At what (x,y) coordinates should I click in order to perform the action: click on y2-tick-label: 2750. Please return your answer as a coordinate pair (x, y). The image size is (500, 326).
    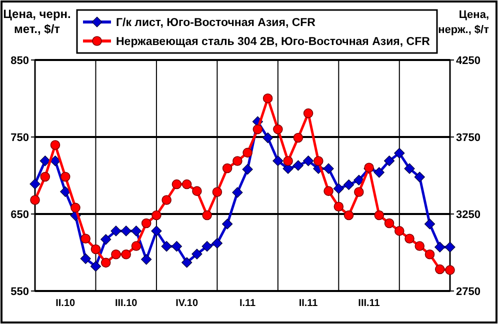
    Looking at the image, I should click on (468, 292).